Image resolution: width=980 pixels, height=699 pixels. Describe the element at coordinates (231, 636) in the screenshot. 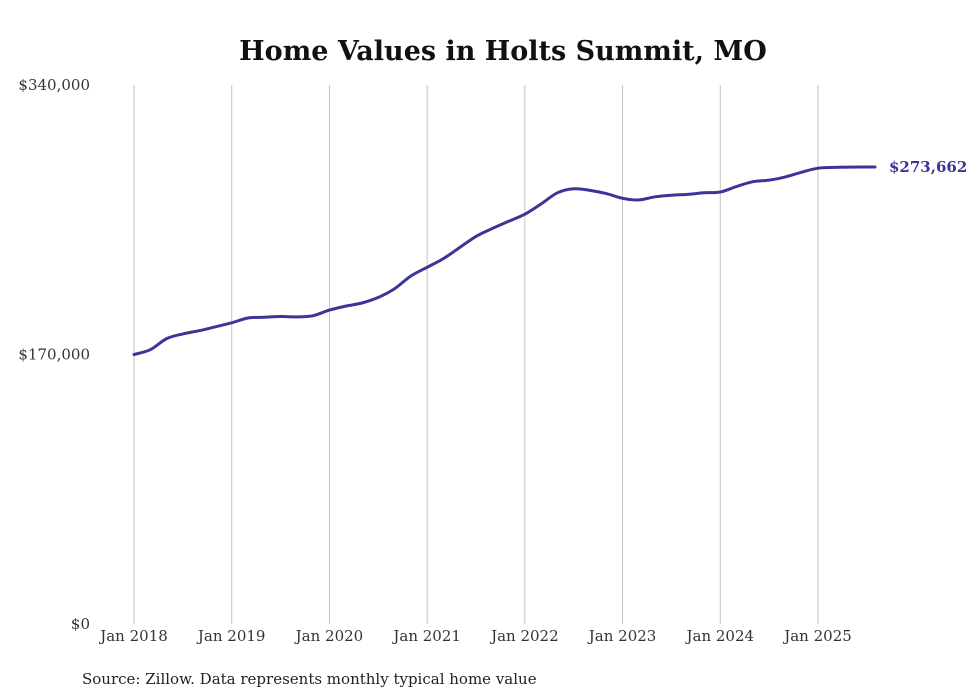

I see `x-tick-label: Jan 2019` at that location.